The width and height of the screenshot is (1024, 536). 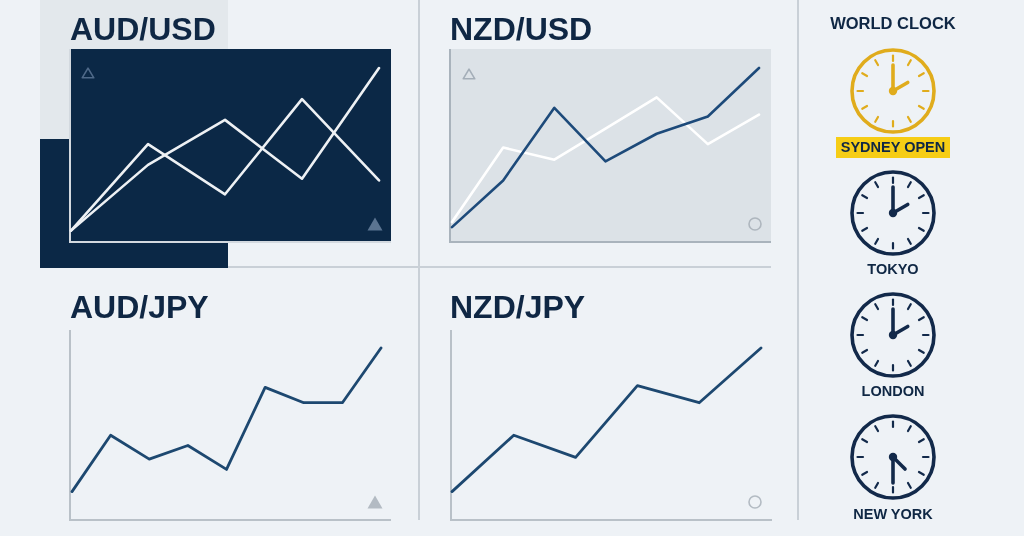 I want to click on text: WORLD CLOCK, so click(x=893, y=23).